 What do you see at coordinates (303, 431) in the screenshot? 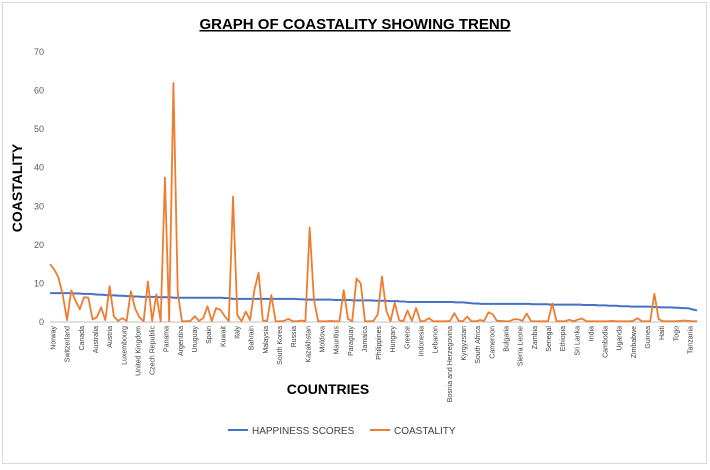
I see `legend-label: HAPPINESS SCORES` at bounding box center [303, 431].